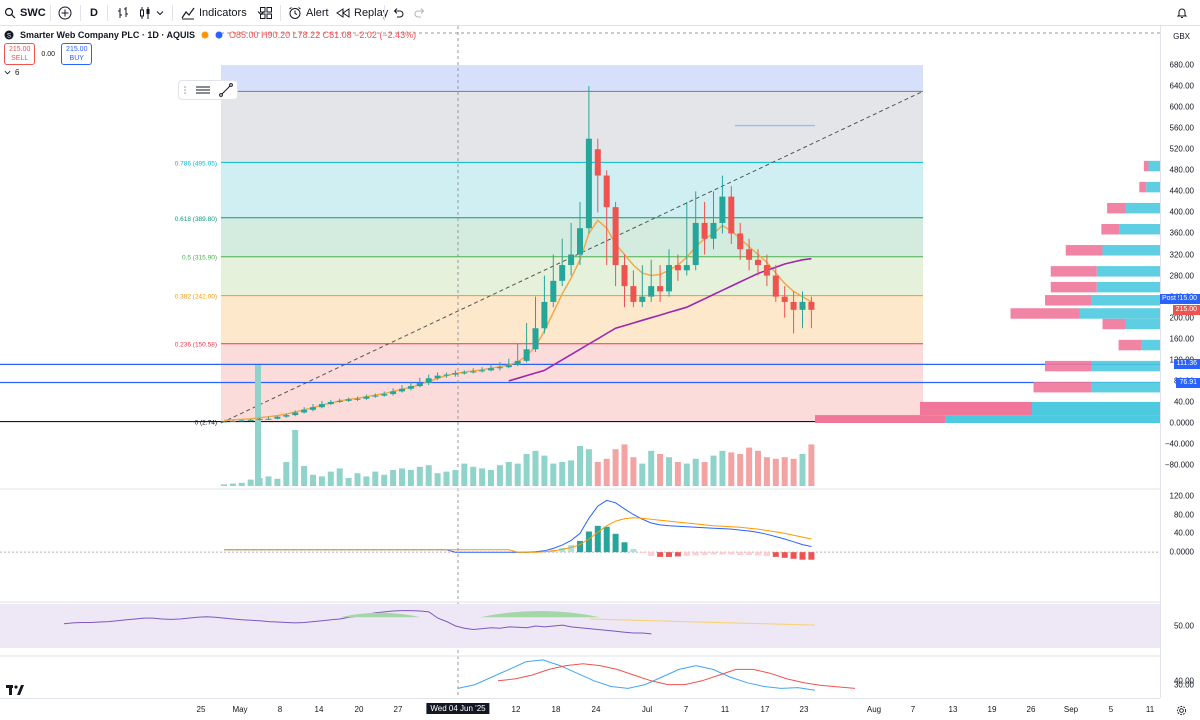 The width and height of the screenshot is (1200, 720). What do you see at coordinates (600, 13) in the screenshot?
I see `top-toolbar: SWC D` at bounding box center [600, 13].